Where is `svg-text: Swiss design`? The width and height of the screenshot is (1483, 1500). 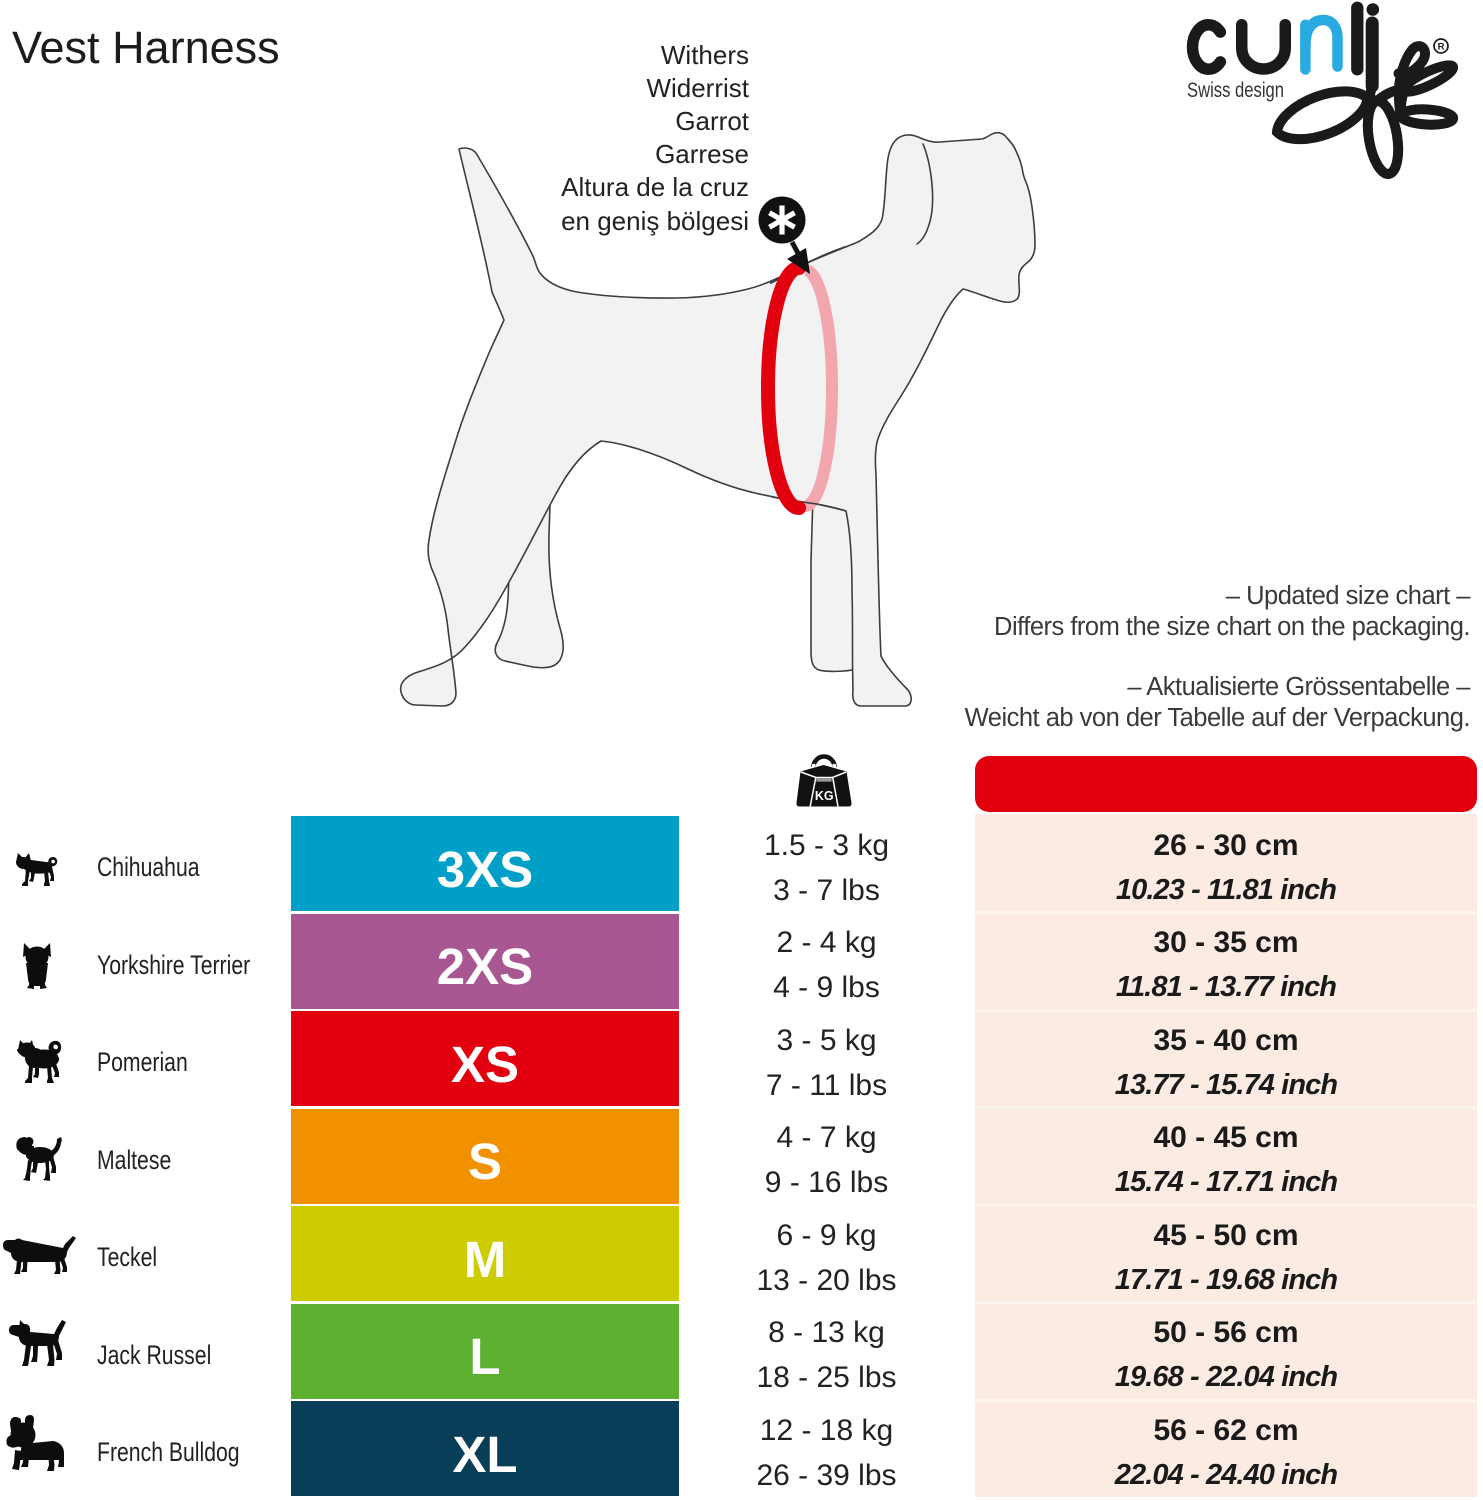
svg-text: Swiss design is located at coordinates (1235, 90).